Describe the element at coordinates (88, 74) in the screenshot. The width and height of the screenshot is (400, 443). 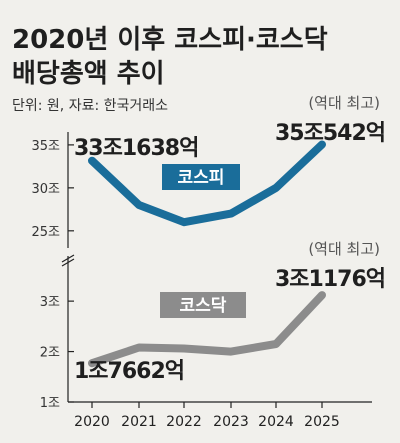
I see `chart-title-line2: 배당총액 추이` at that location.